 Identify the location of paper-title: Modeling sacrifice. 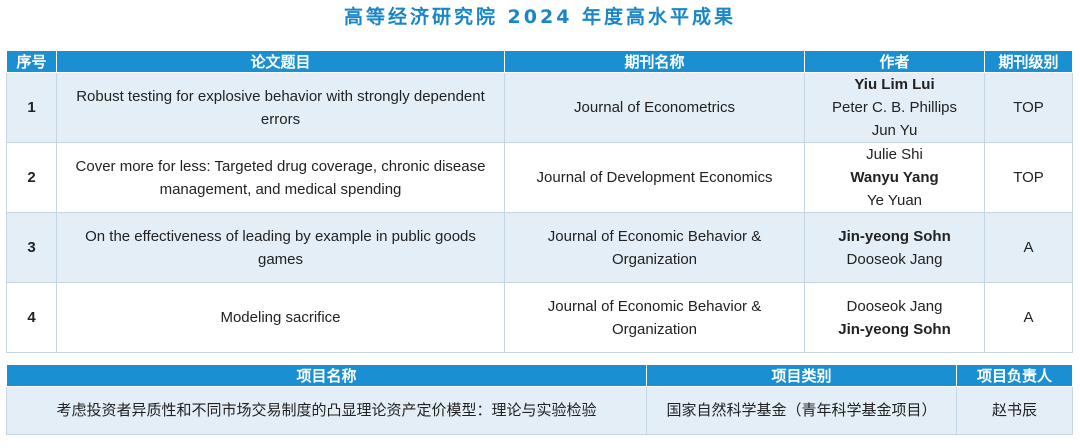
(280, 317).